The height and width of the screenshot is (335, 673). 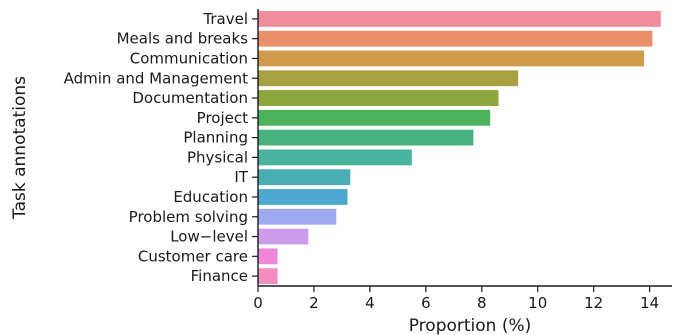 I want to click on y-tick-label: Low−level, so click(x=209, y=237).